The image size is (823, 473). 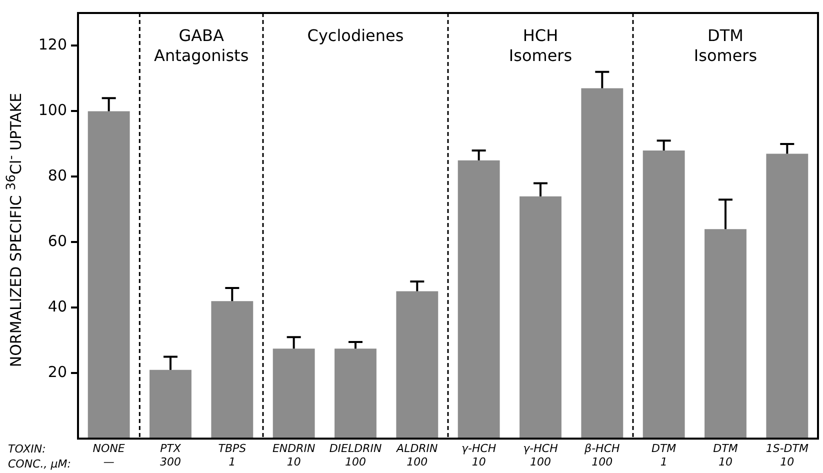 What do you see at coordinates (201, 46) in the screenshot?
I see `annotation: GABA Antagonists` at bounding box center [201, 46].